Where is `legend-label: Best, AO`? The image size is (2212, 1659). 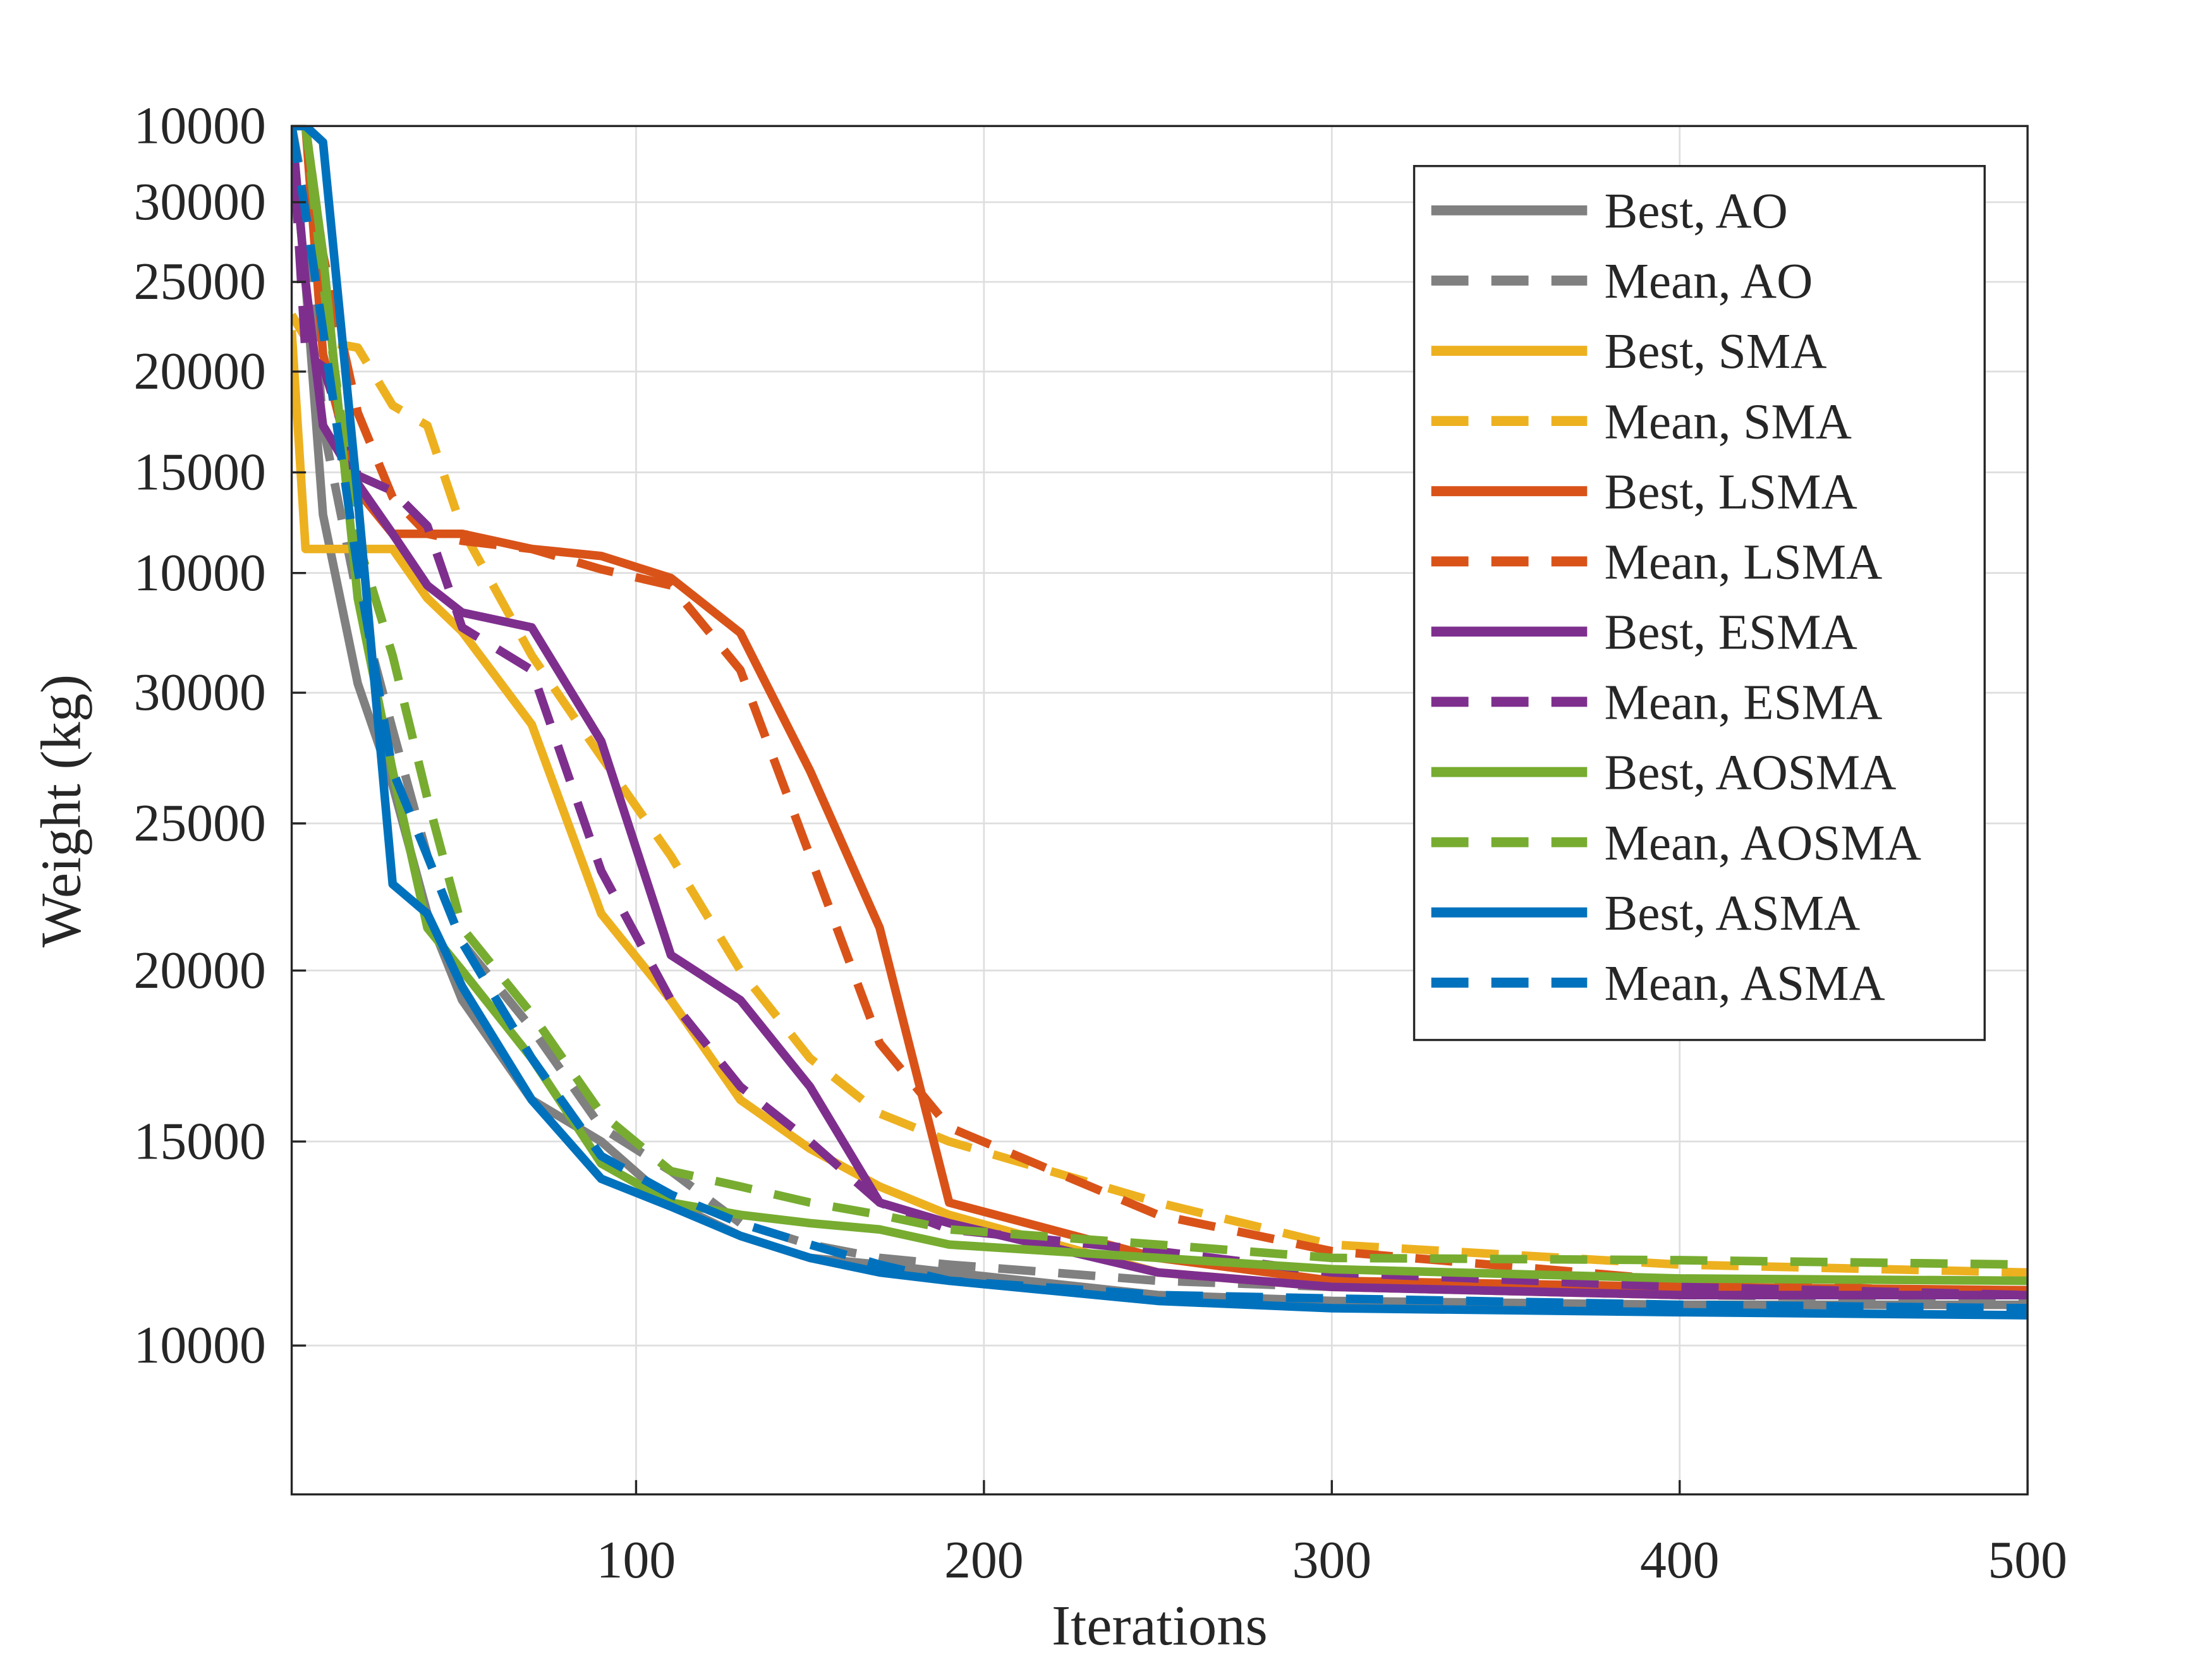
legend-label: Best, AO is located at coordinates (1695, 211).